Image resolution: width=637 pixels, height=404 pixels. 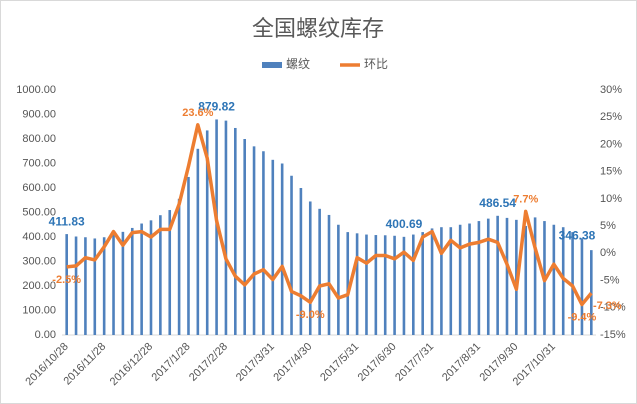 What do you see at coordinates (298, 64) in the screenshot?
I see `legend-label: 螺纹` at bounding box center [298, 64].